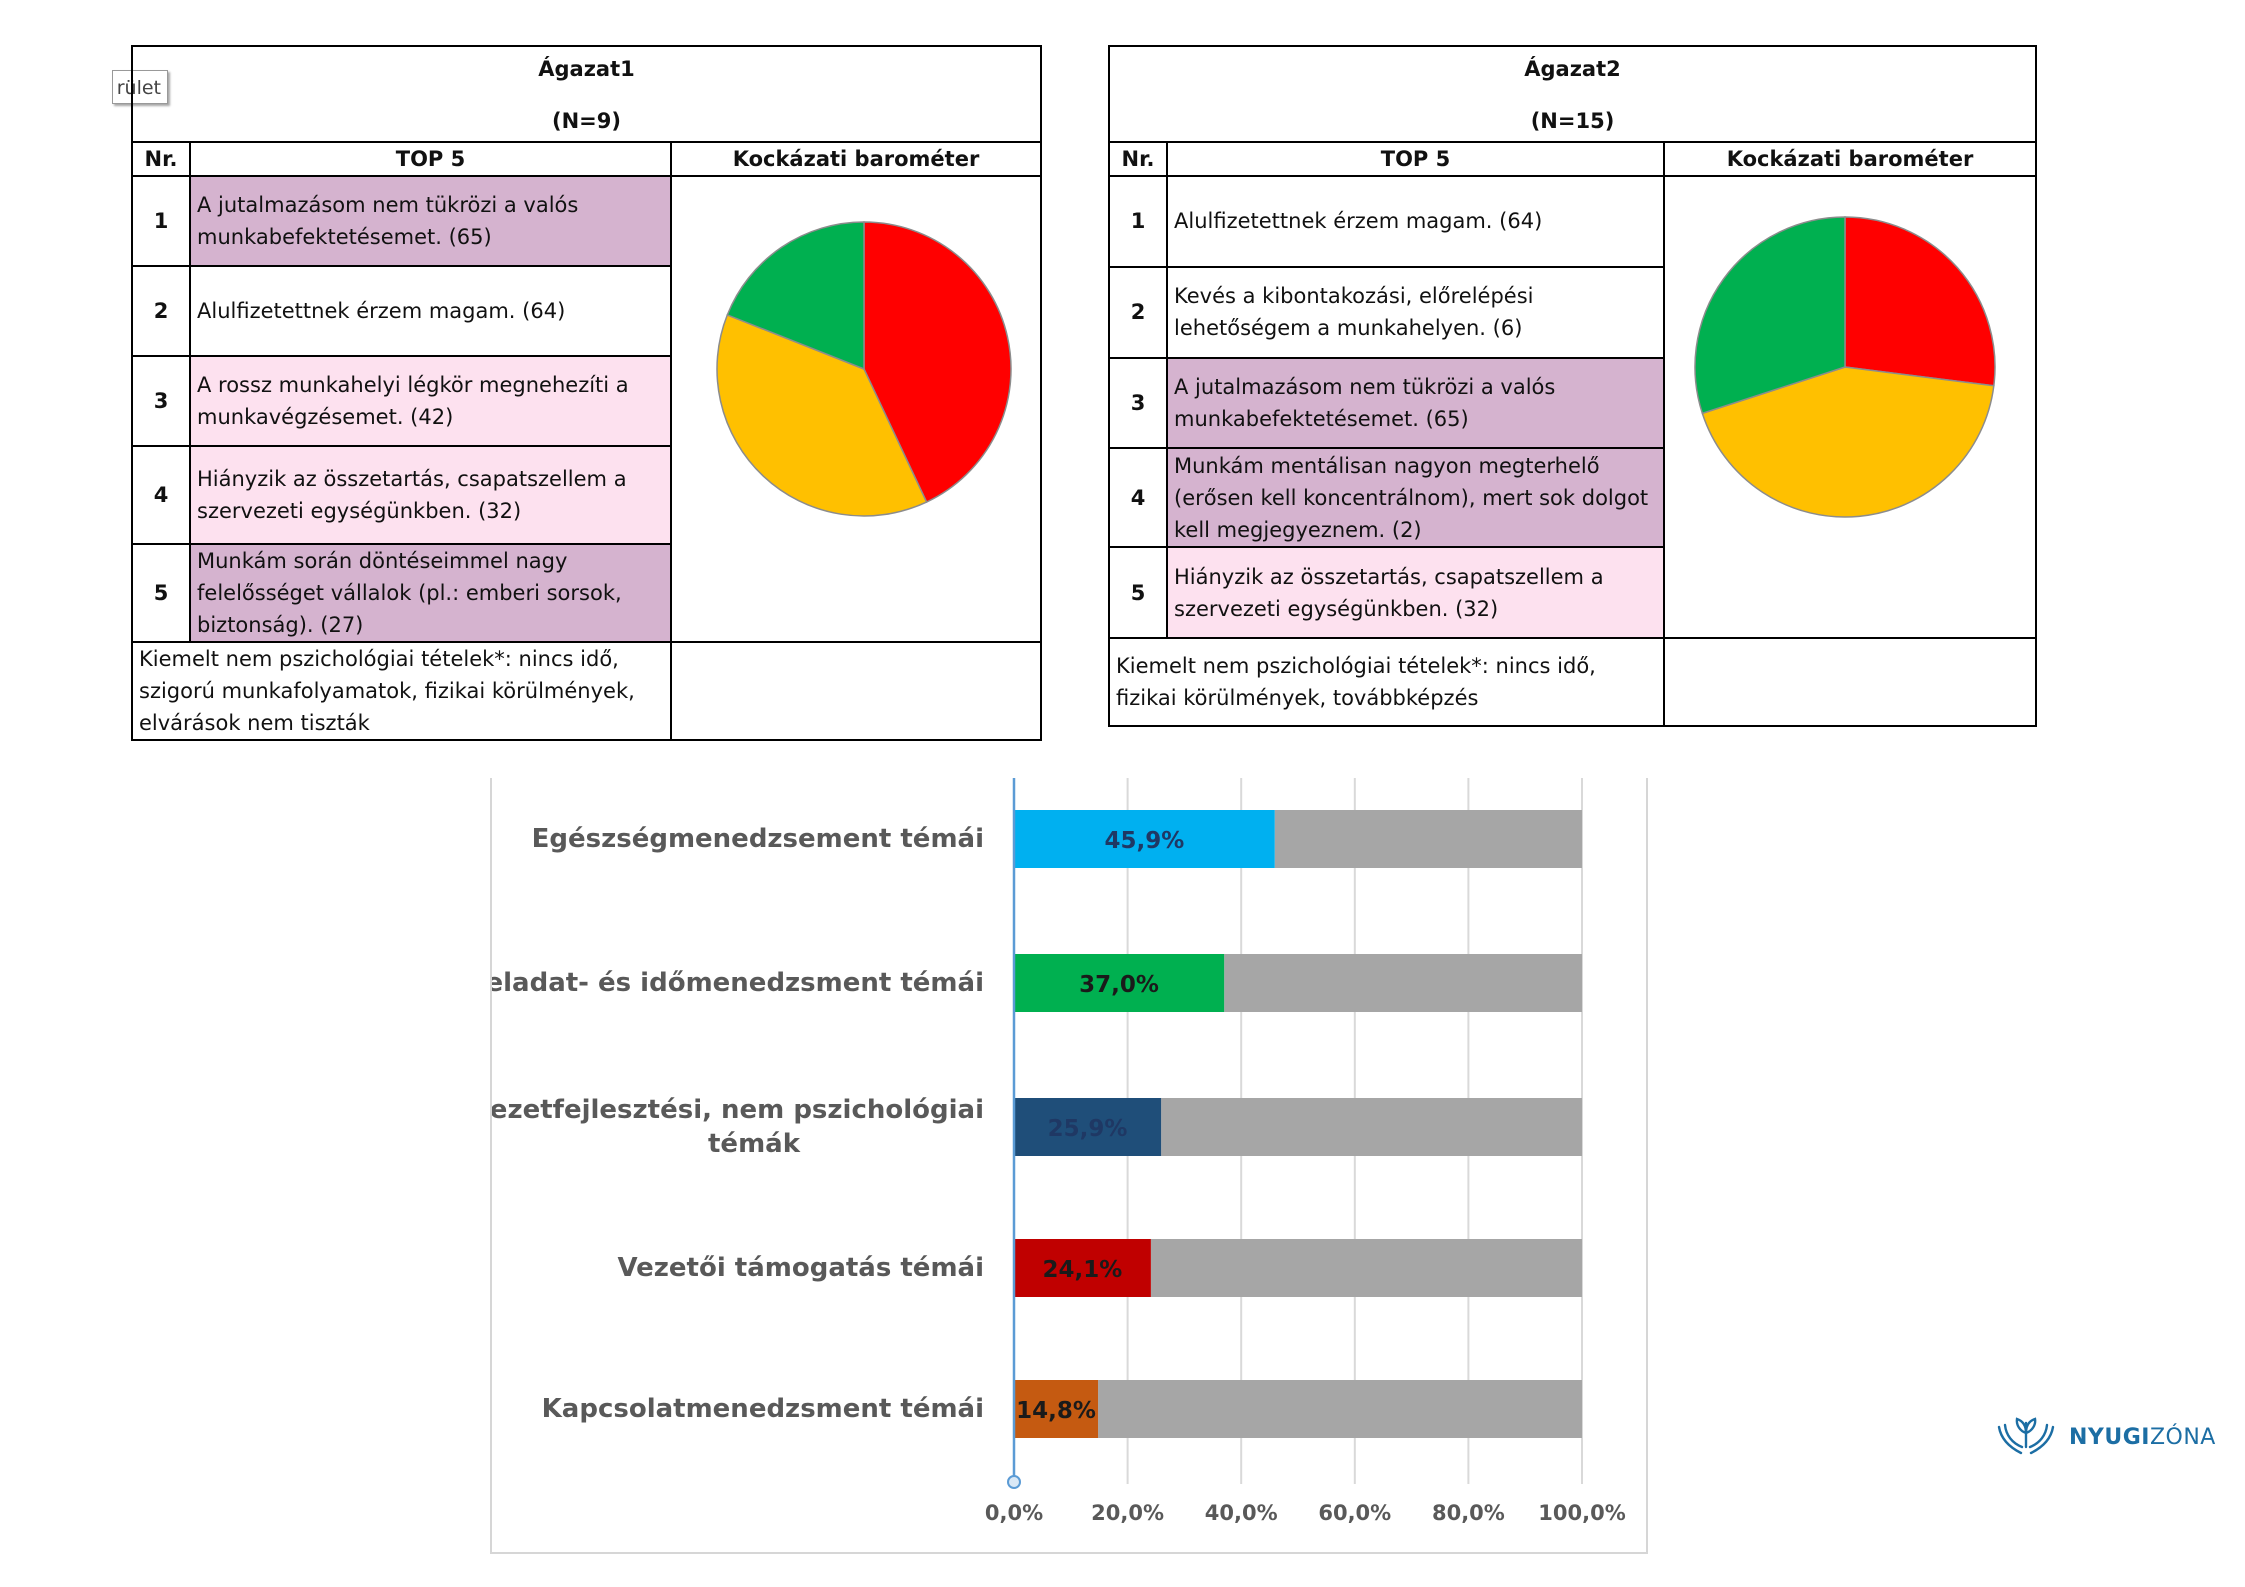  Describe the element at coordinates (1572, 94) in the screenshot. I see `agazat2-title-cell: Ágazat2 (N=15)` at that location.